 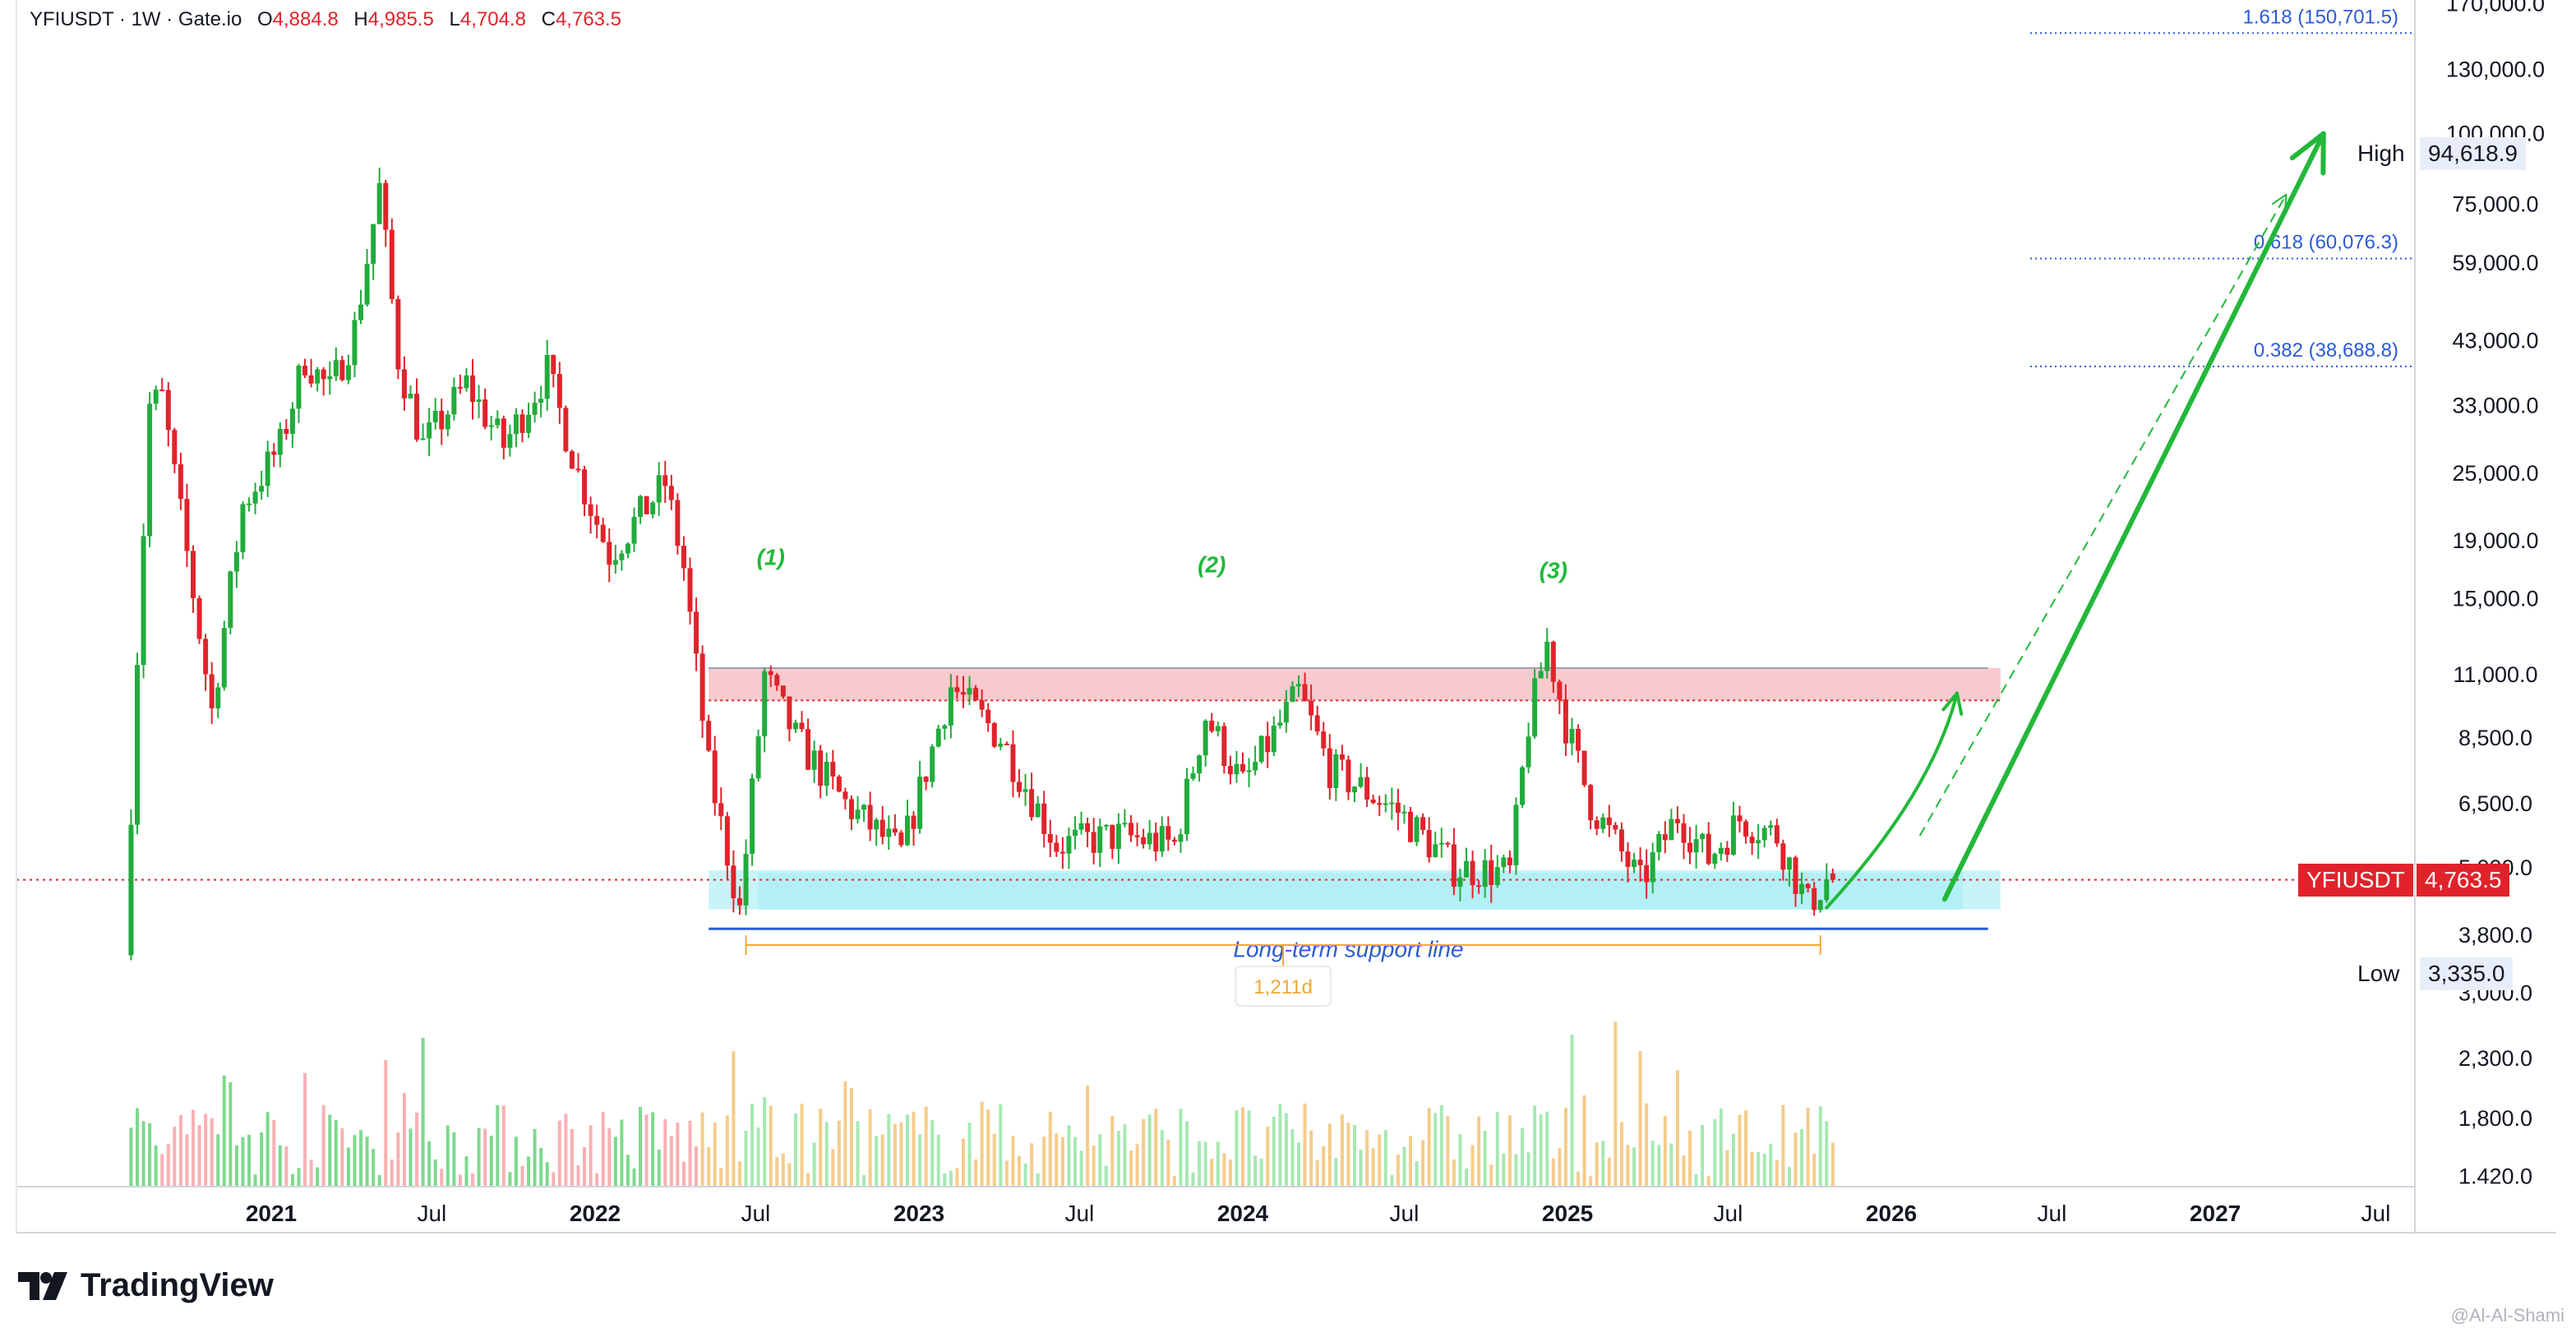 What do you see at coordinates (2495, 340) in the screenshot?
I see `y-tick-label: 43,000.0` at bounding box center [2495, 340].